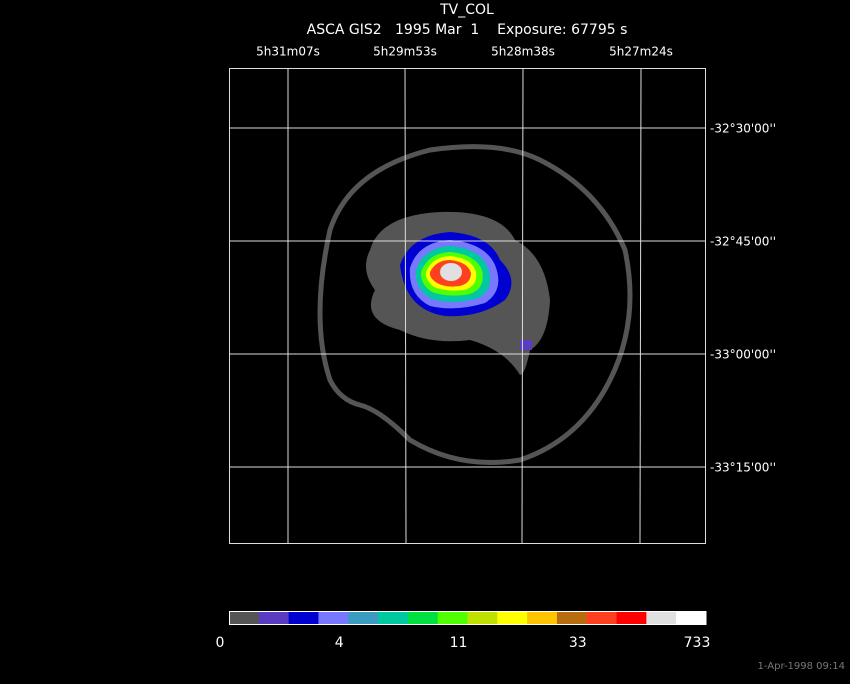 Image resolution: width=850 pixels, height=684 pixels. What do you see at coordinates (801, 666) in the screenshot?
I see `timestamp: 1-Apr-1998 09:14` at bounding box center [801, 666].